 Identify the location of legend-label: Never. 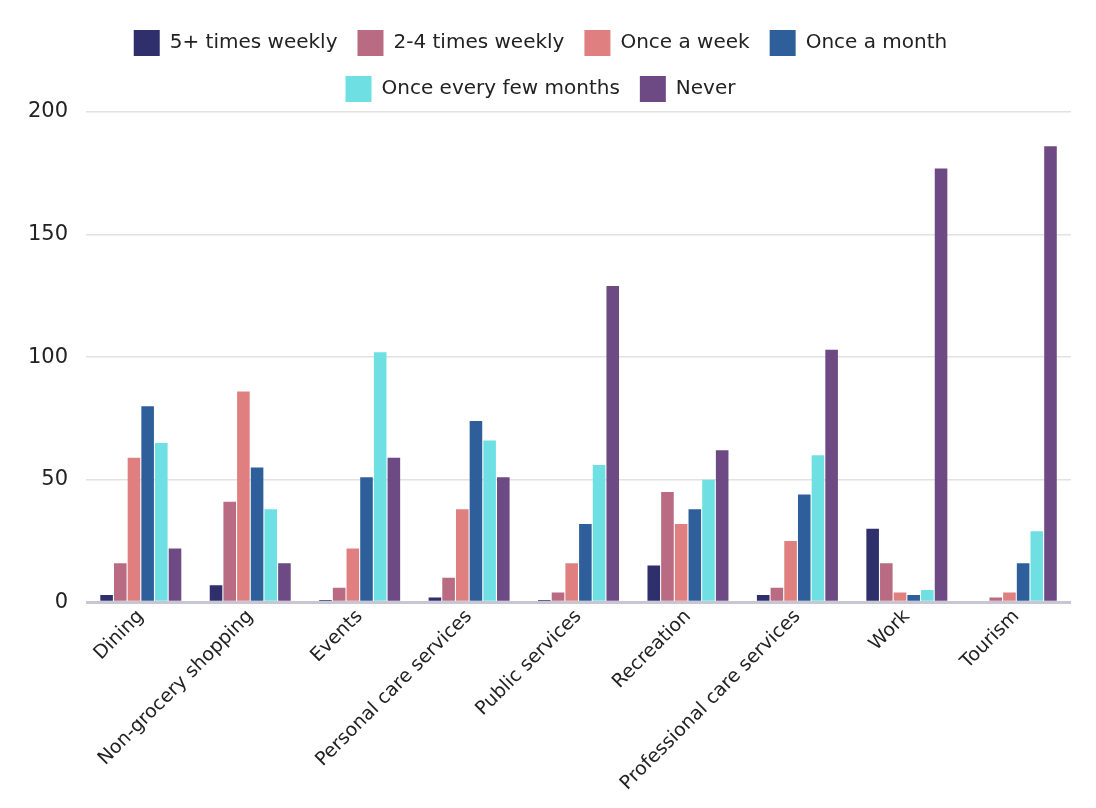
(706, 87).